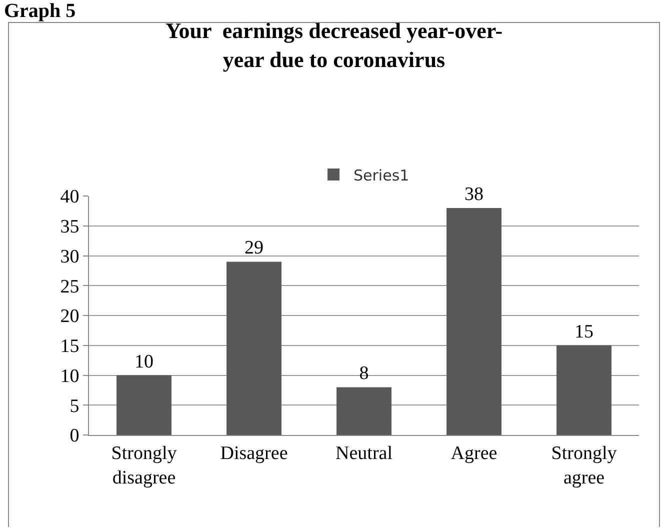 Image resolution: width=665 pixels, height=529 pixels. What do you see at coordinates (70, 317) in the screenshot?
I see `y-tick-label: 20` at bounding box center [70, 317].